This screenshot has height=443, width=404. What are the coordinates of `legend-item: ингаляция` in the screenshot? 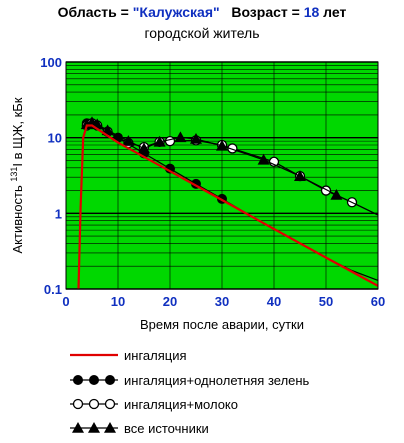 It's located at (128, 355).